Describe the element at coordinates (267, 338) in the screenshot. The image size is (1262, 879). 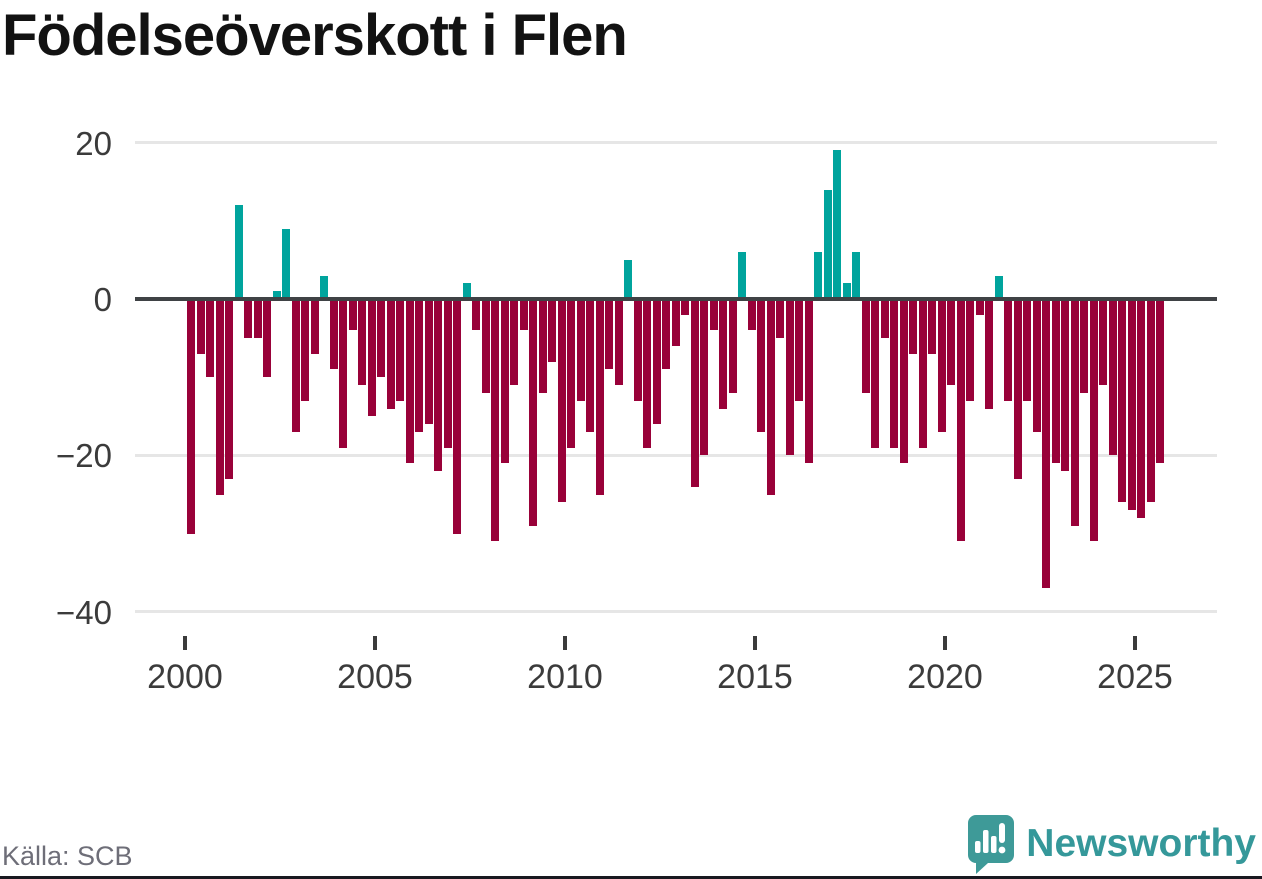
I see `bar-2002Q1` at that location.